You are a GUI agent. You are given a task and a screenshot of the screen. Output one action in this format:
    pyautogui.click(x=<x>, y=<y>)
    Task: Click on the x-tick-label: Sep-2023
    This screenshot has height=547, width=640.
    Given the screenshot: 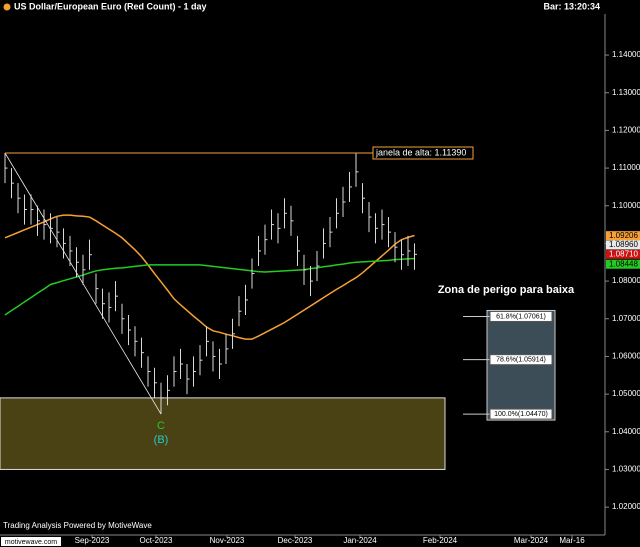 What is the action you would take?
    pyautogui.click(x=92, y=540)
    